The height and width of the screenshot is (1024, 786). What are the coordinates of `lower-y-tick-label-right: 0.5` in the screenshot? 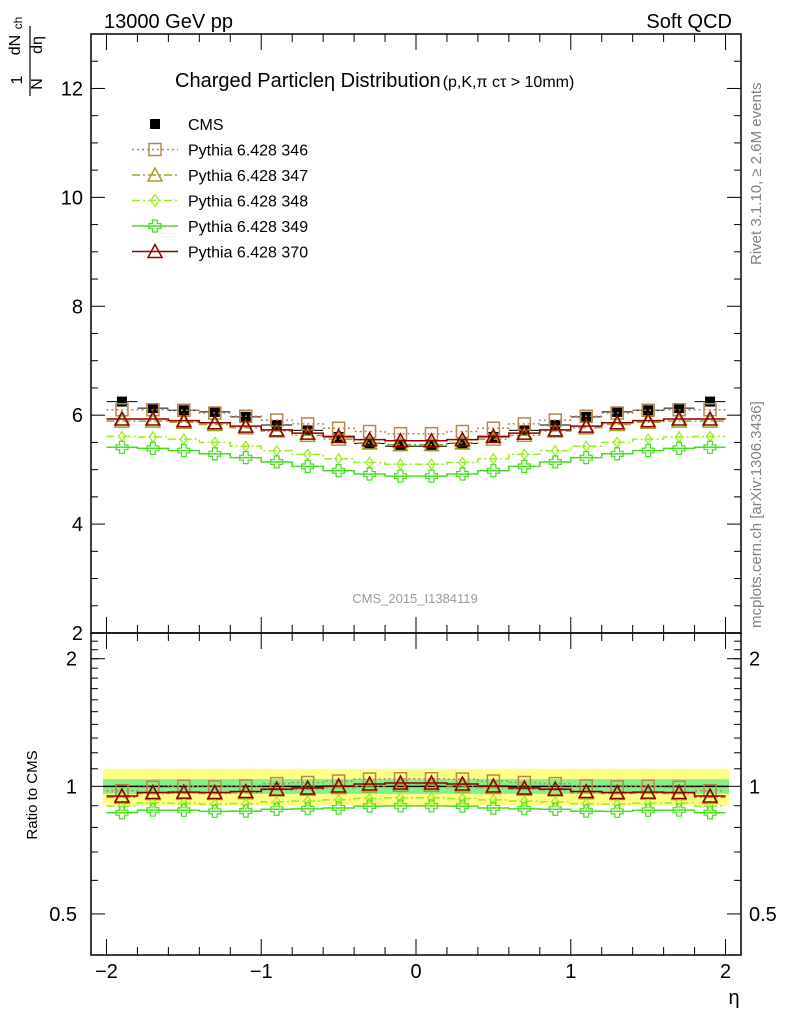 It's located at (763, 915).